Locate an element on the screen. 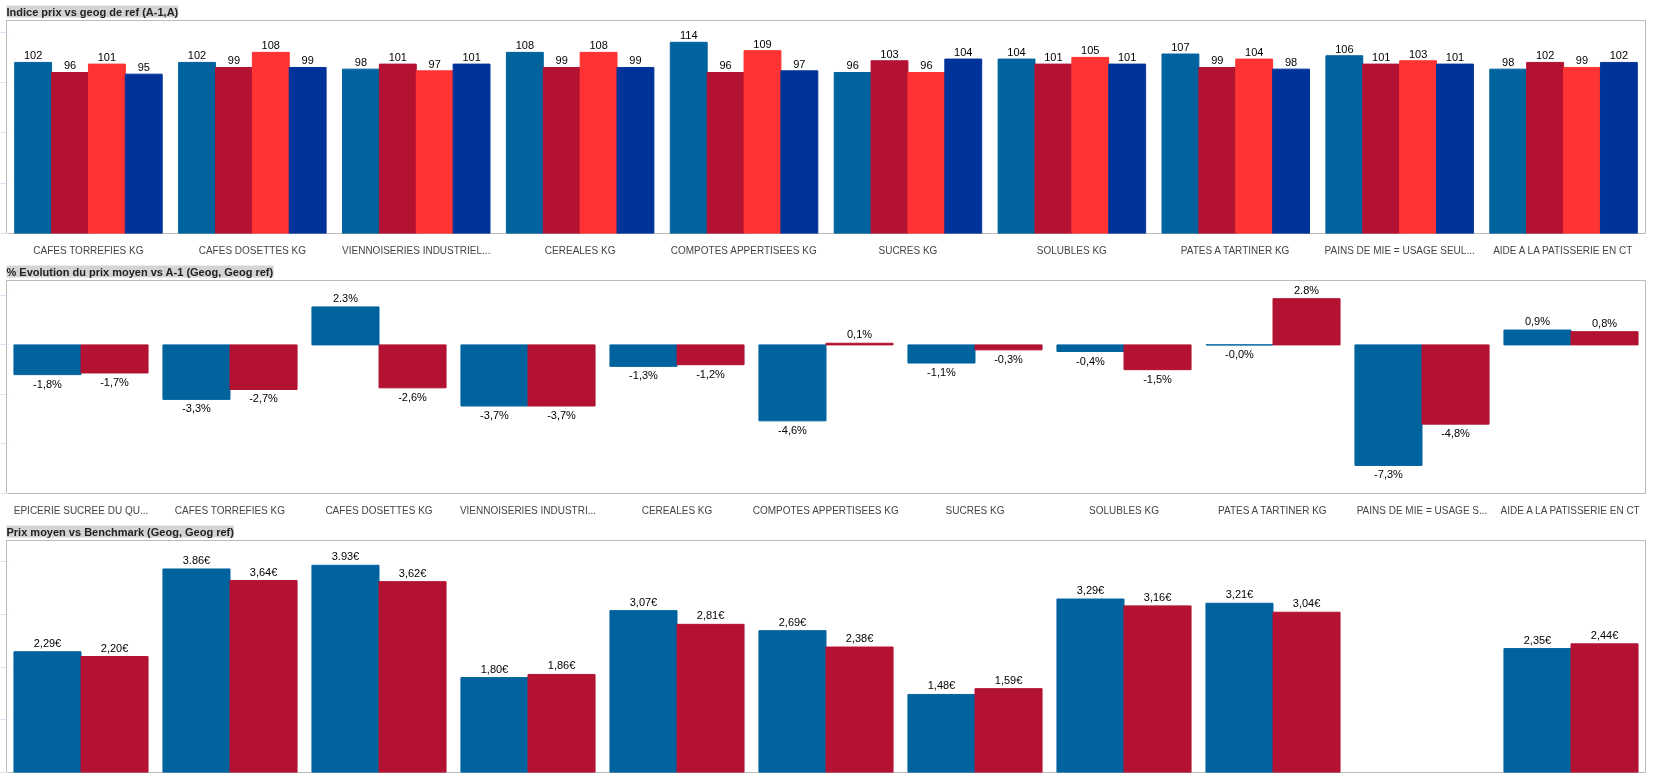  data-label: -2,6% is located at coordinates (413, 396).